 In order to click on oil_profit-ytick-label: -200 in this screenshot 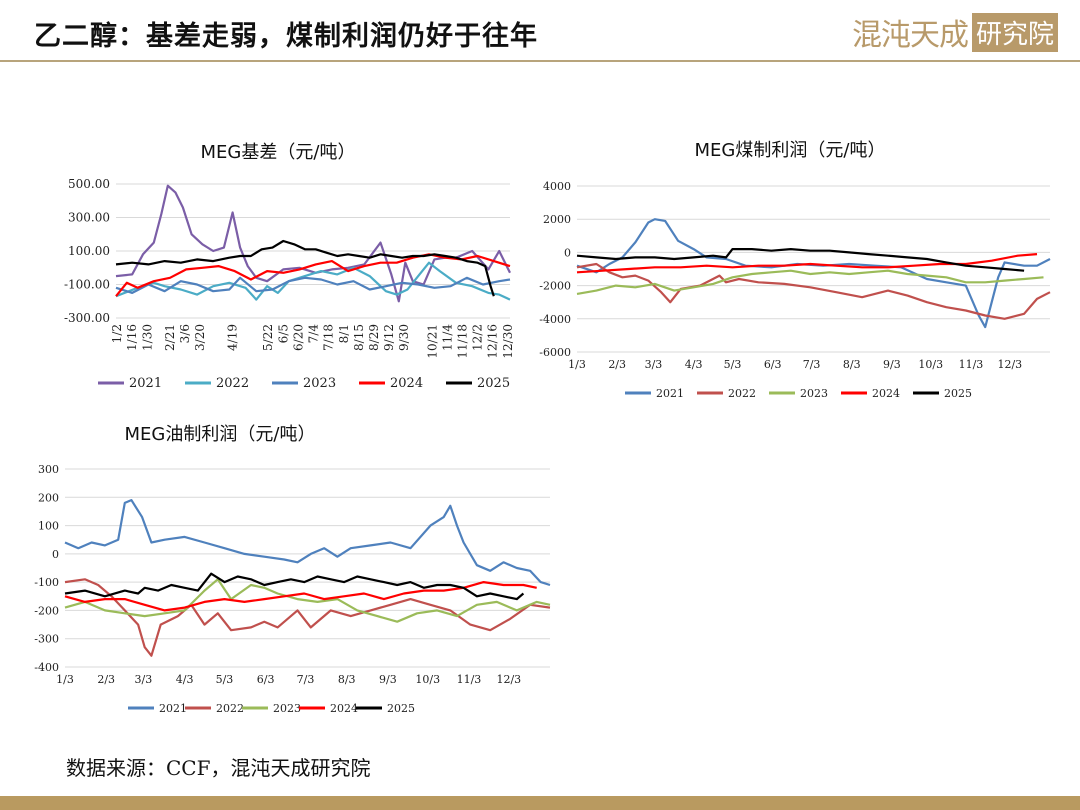, I will do `click(46, 610)`.